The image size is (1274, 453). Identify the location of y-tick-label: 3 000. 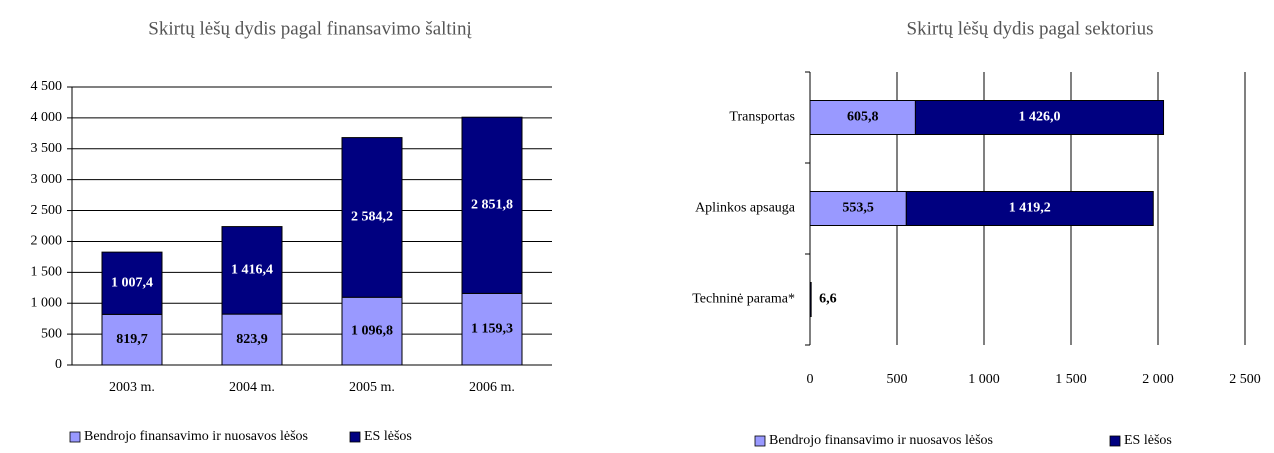
(47, 179).